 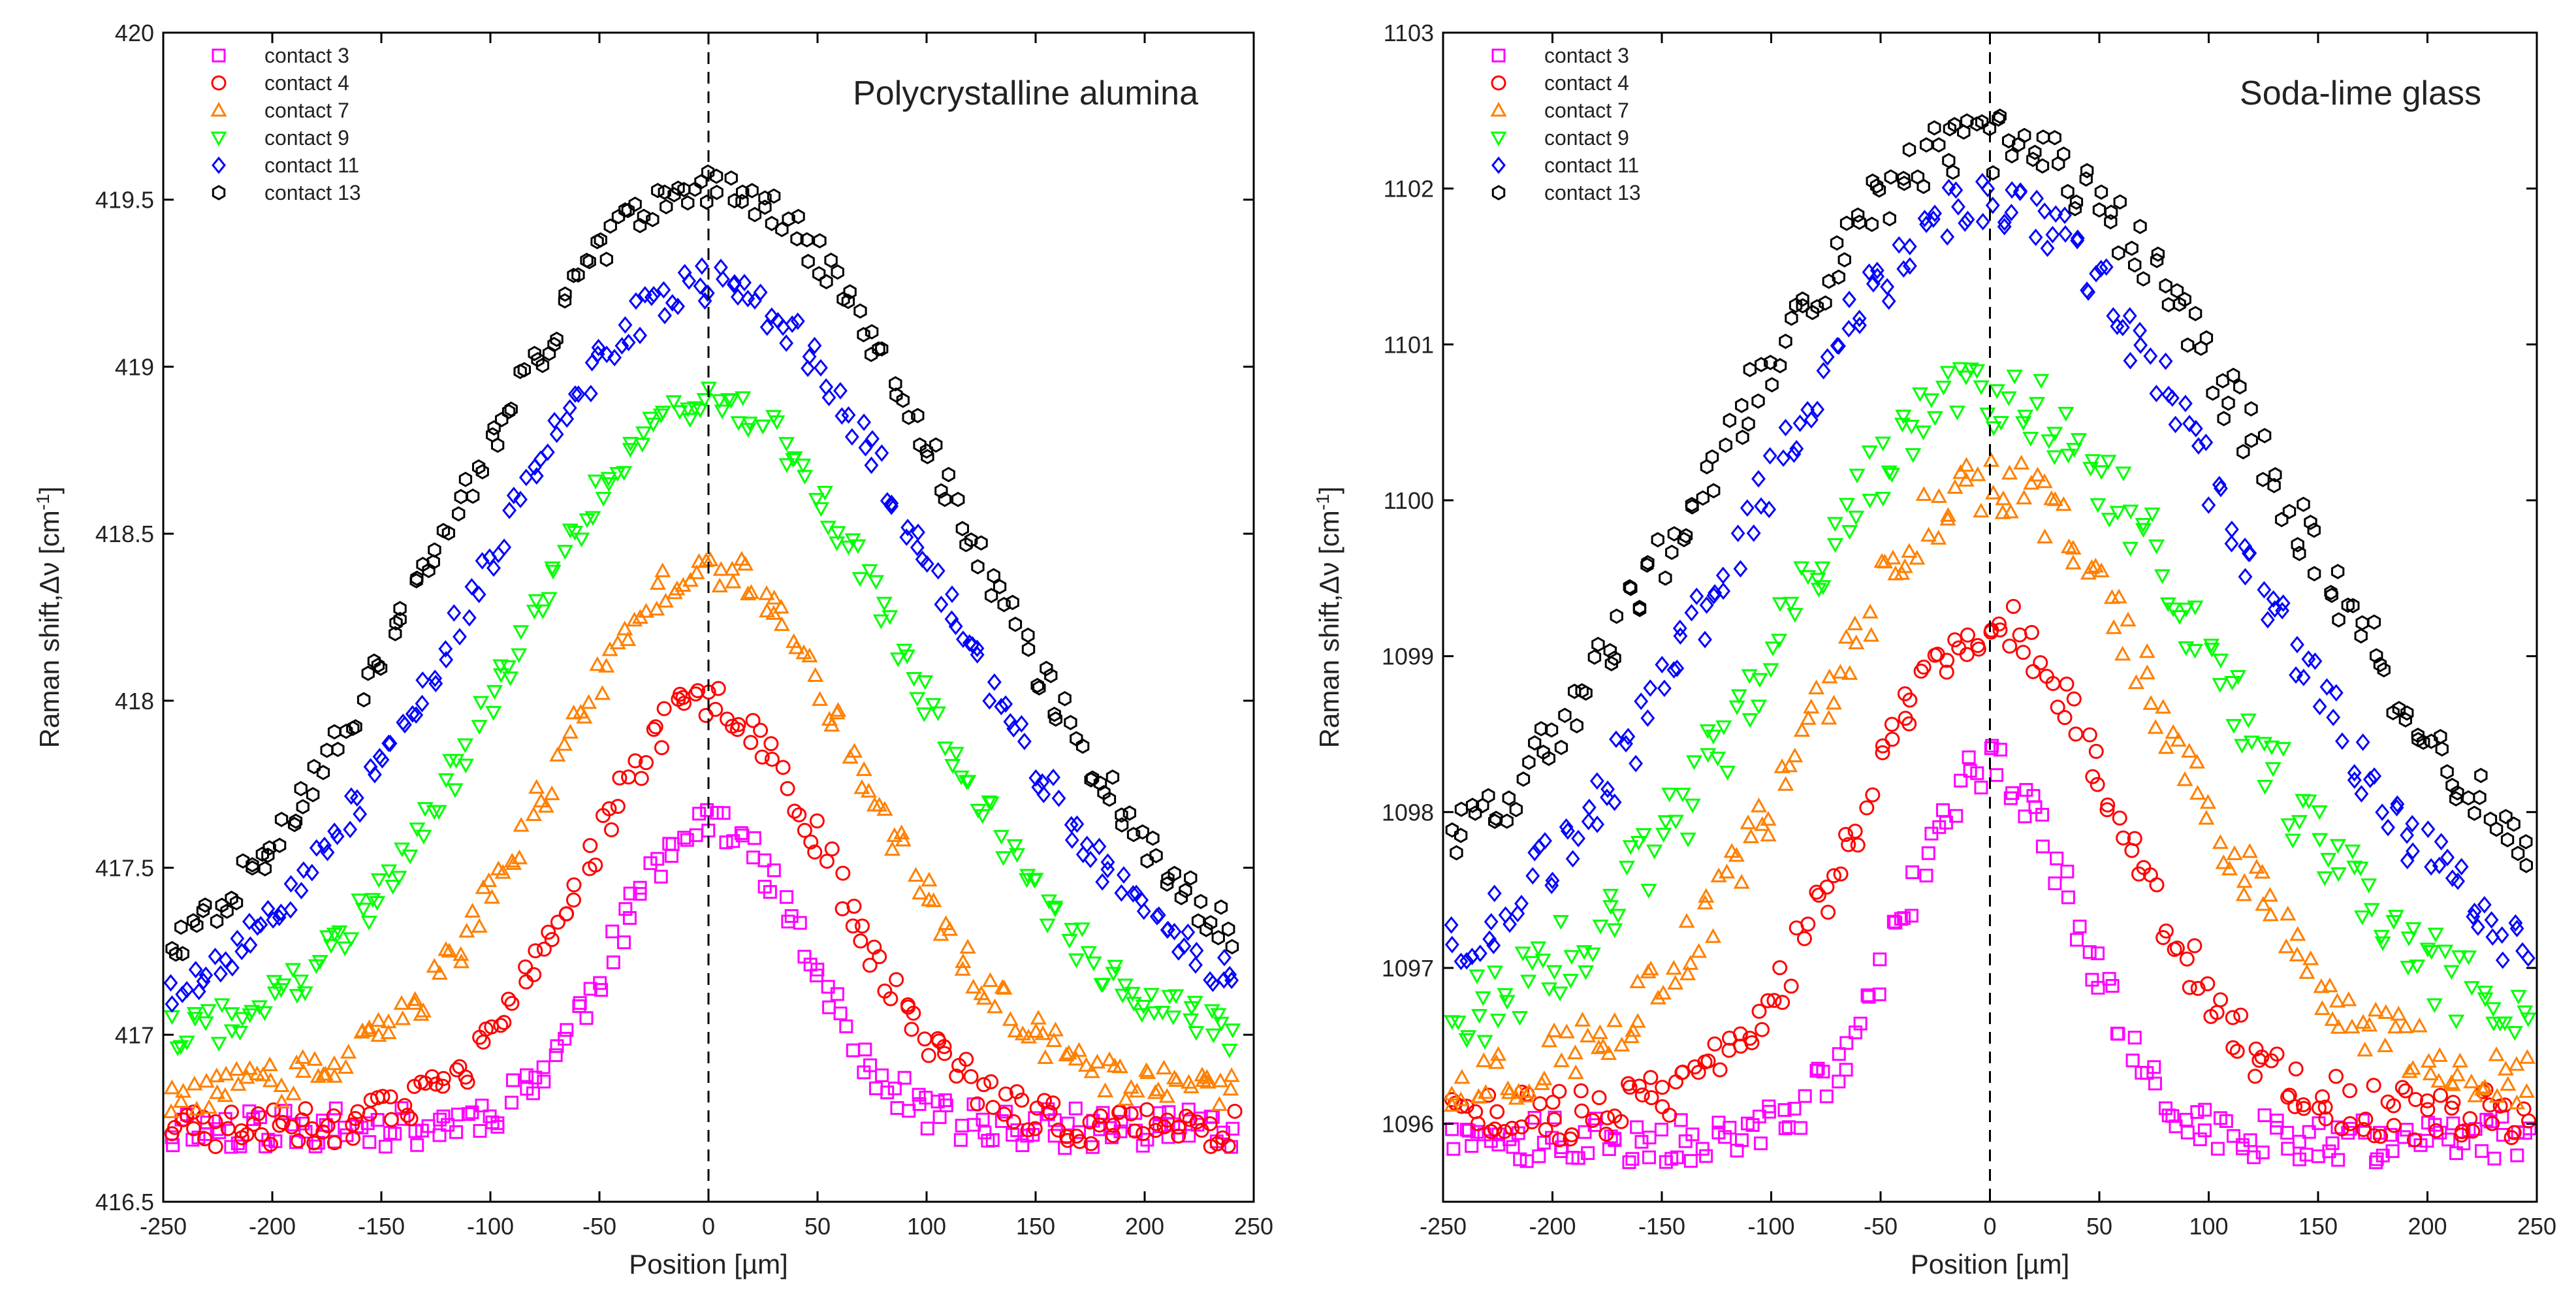 What do you see at coordinates (1587, 83) in the screenshot?
I see `legend-label: contact 4` at bounding box center [1587, 83].